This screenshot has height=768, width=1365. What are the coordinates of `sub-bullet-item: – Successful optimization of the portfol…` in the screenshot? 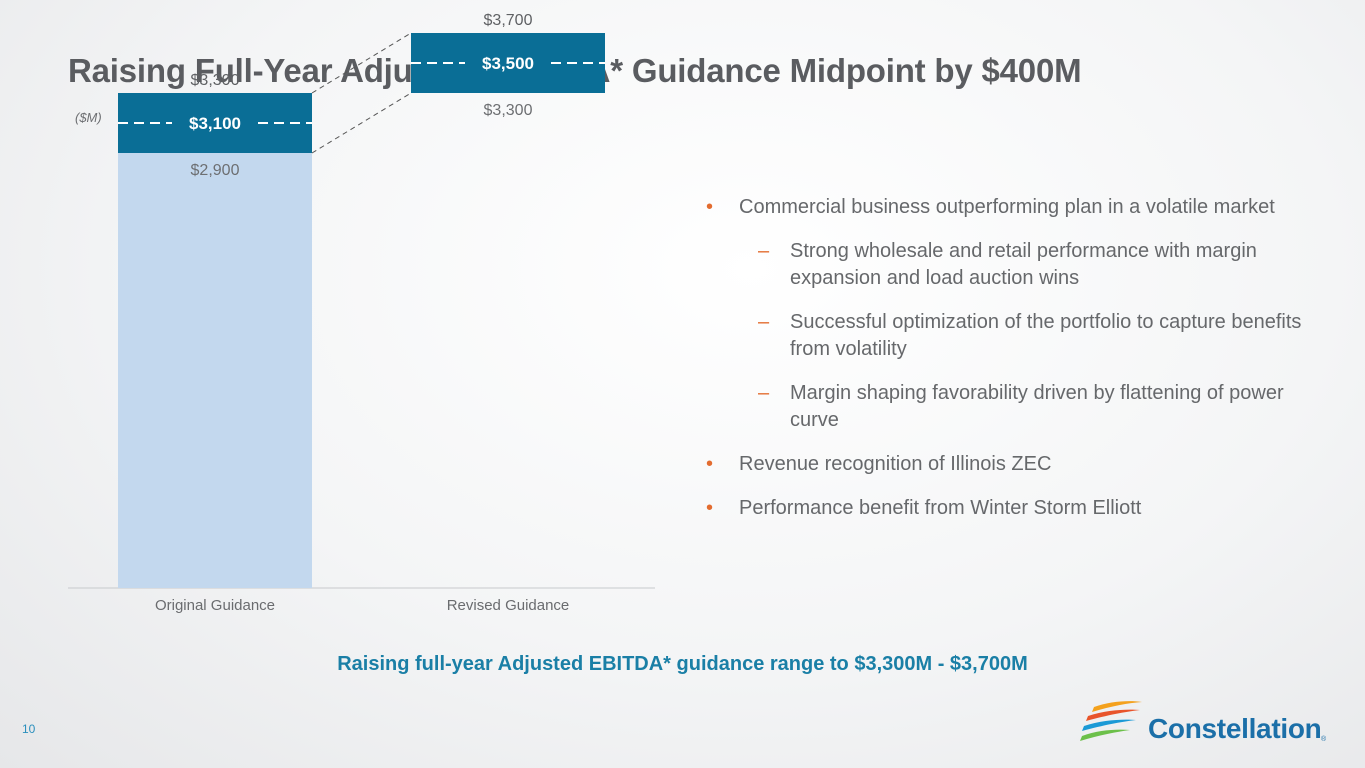 It's located at (1006, 336).